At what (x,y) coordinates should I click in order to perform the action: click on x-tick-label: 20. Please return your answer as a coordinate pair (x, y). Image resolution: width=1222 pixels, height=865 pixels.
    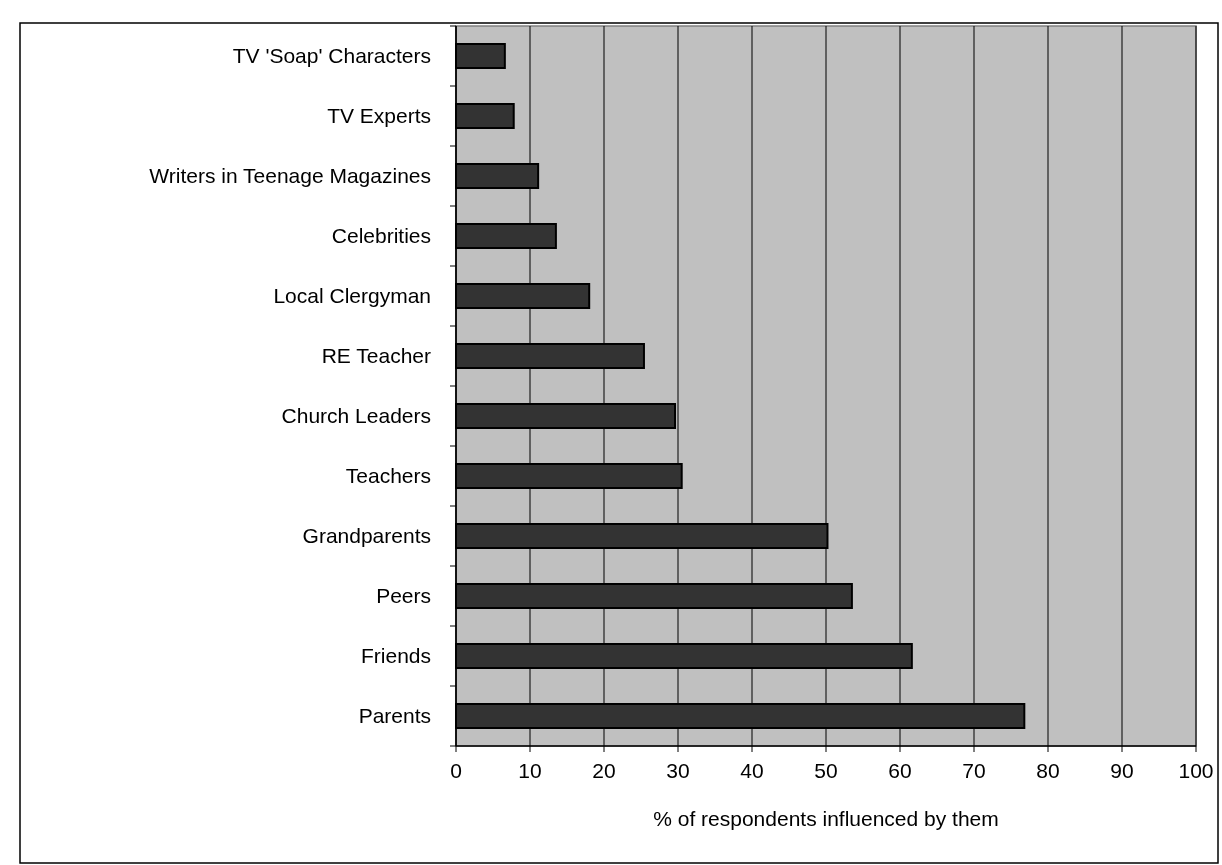
    Looking at the image, I should click on (604, 770).